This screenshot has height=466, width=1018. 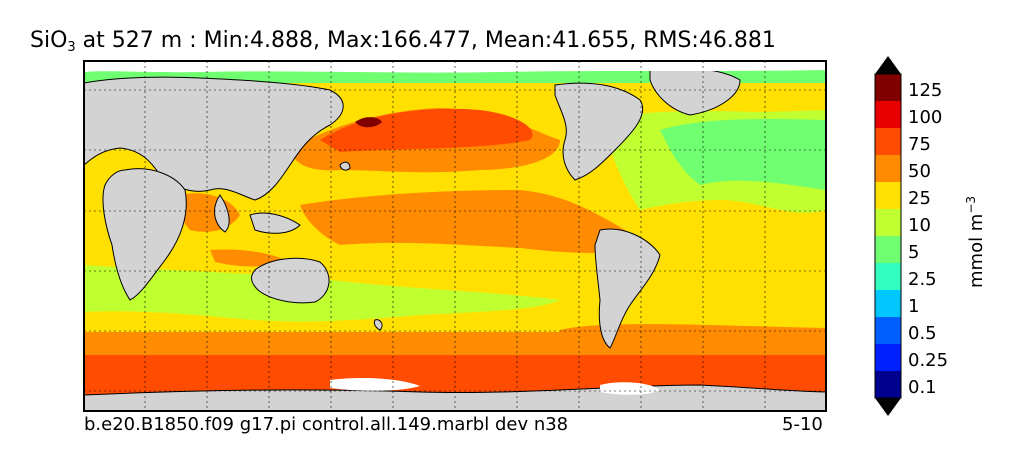 I want to click on colorbar-tick-label: 100, so click(x=925, y=117).